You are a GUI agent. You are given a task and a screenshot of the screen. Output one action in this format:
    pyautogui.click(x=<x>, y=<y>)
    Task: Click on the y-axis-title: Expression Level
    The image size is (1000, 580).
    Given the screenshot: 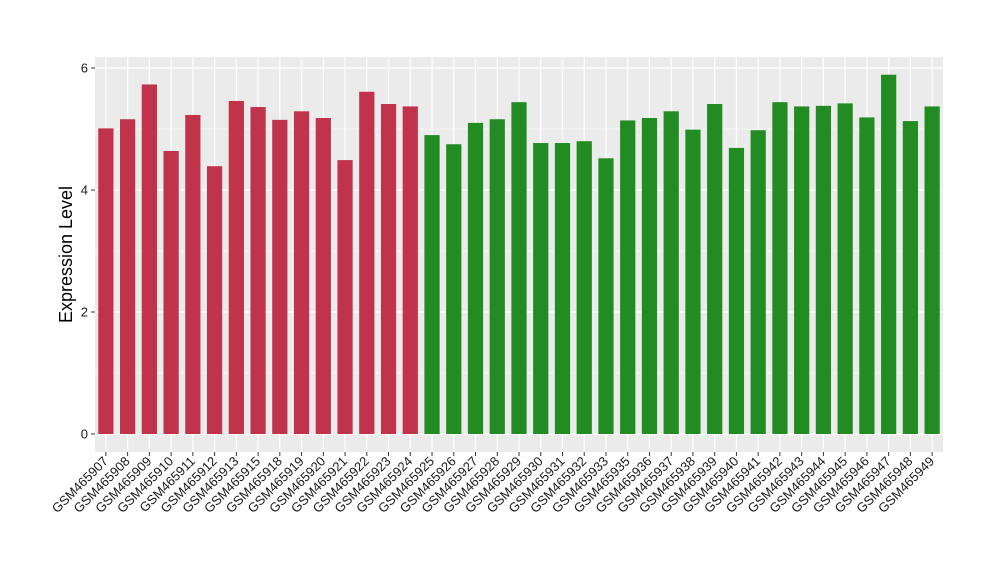 What is the action you would take?
    pyautogui.click(x=66, y=254)
    